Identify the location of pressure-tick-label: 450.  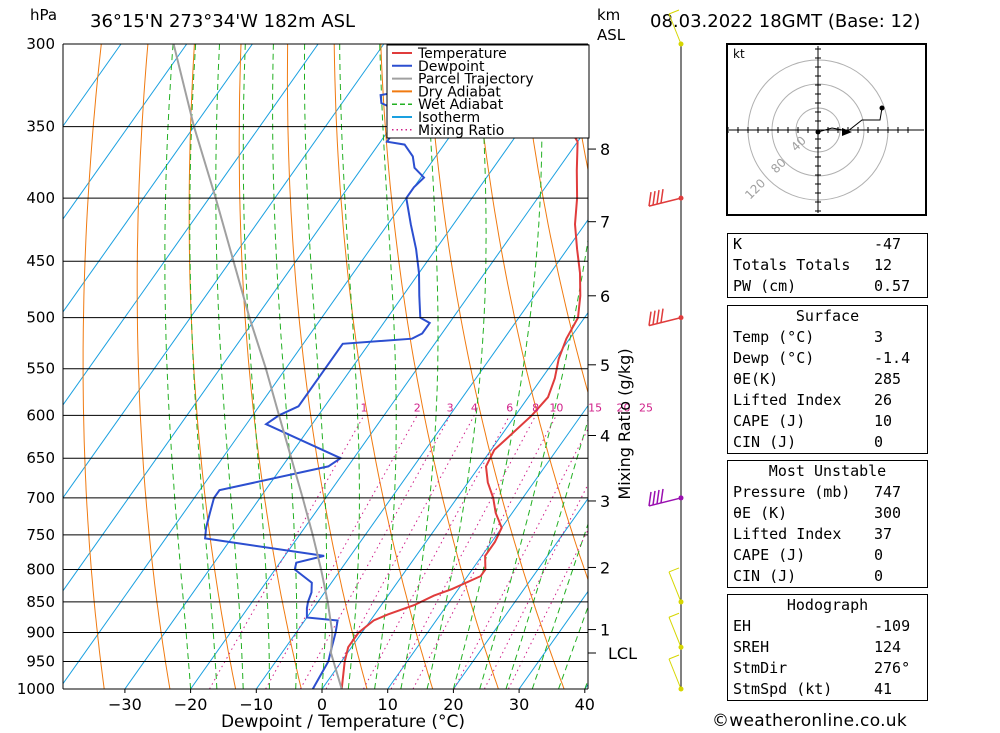
(40, 261).